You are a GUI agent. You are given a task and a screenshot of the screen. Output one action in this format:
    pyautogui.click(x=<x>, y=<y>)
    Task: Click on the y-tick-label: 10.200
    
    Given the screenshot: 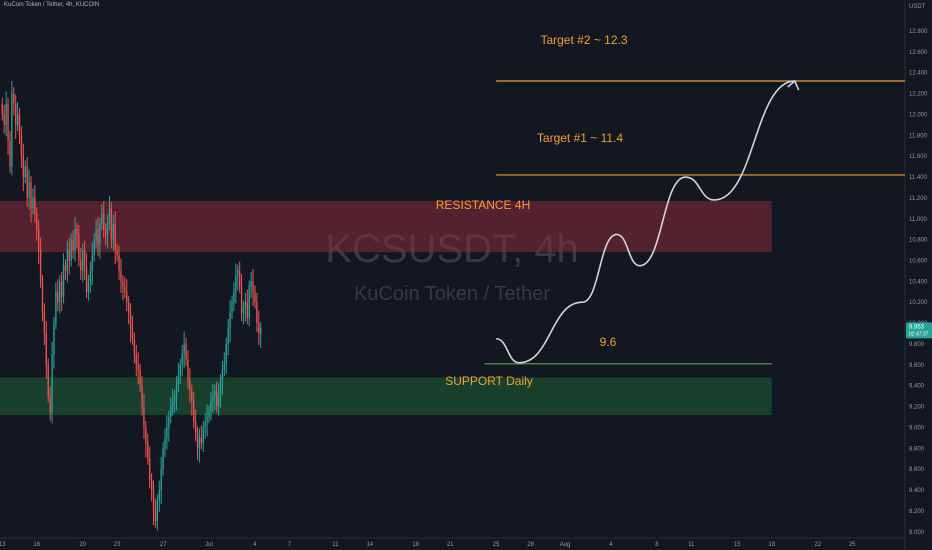 What is the action you would take?
    pyautogui.click(x=918, y=303)
    